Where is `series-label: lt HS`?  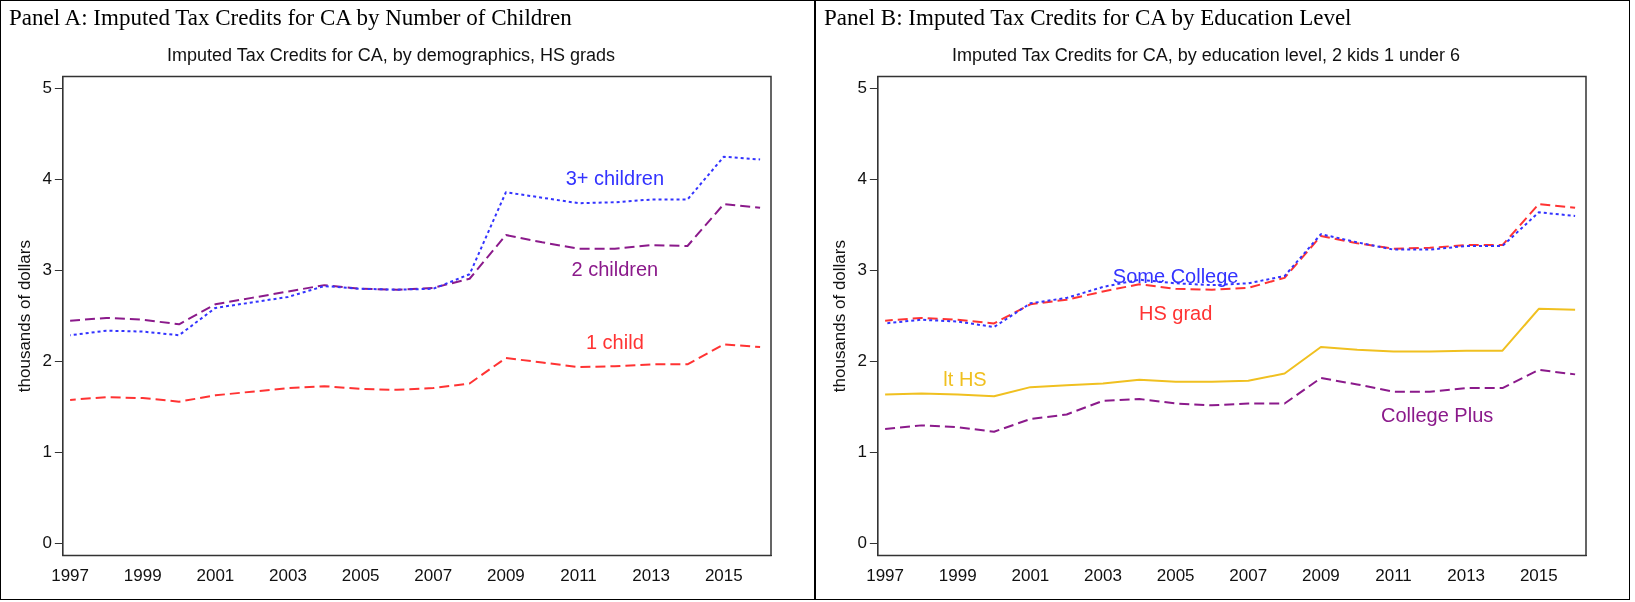
series-label: lt HS is located at coordinates (965, 379).